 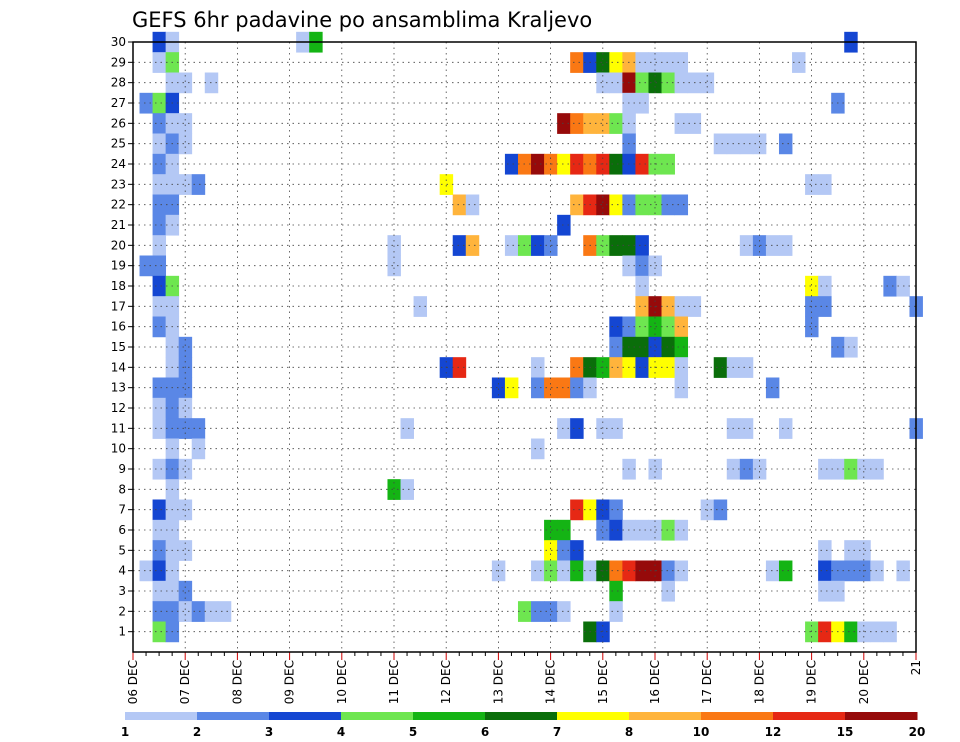 What do you see at coordinates (341, 732) in the screenshot?
I see `colorbar-label: 4` at bounding box center [341, 732].